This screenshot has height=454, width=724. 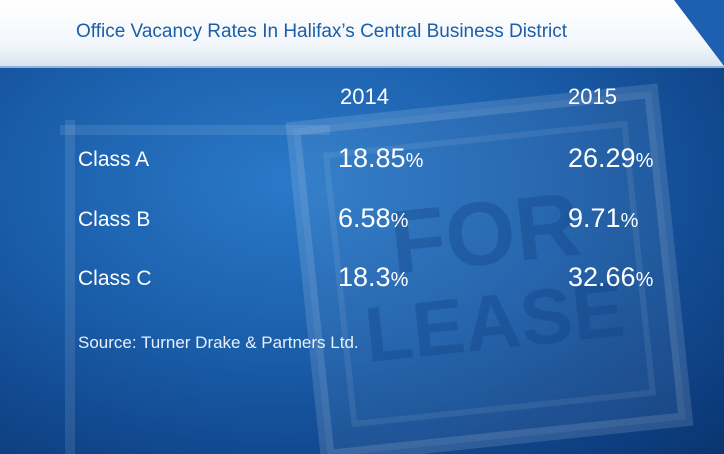 I want to click on cell-class-c-2014: 18.3%, so click(x=373, y=277).